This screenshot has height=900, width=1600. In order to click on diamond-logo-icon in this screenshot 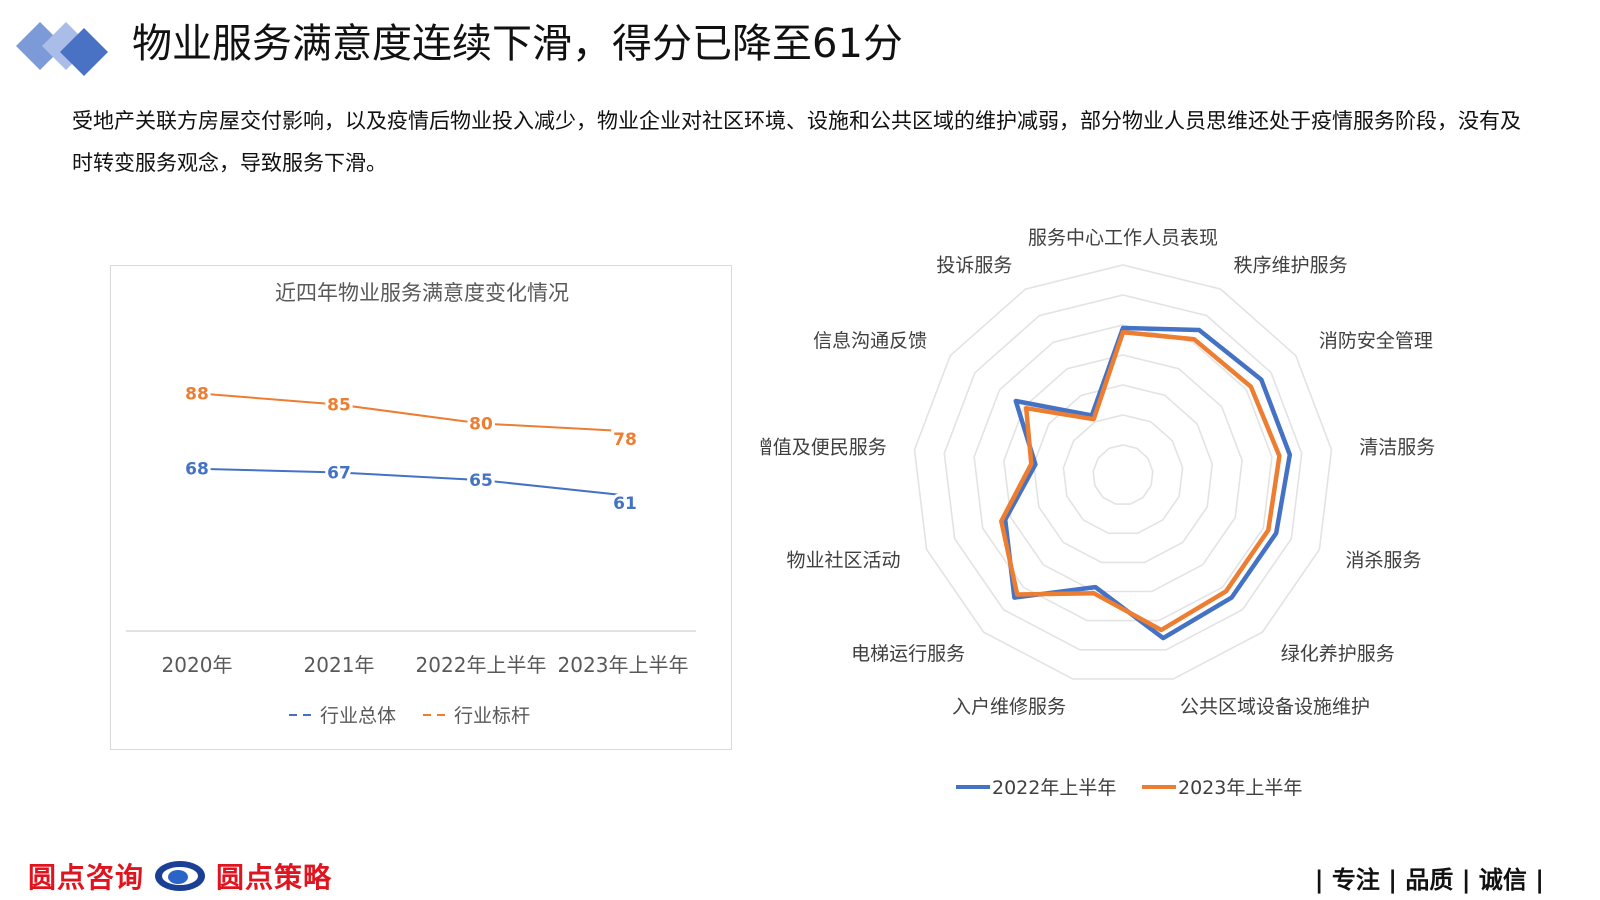, I will do `click(62, 49)`.